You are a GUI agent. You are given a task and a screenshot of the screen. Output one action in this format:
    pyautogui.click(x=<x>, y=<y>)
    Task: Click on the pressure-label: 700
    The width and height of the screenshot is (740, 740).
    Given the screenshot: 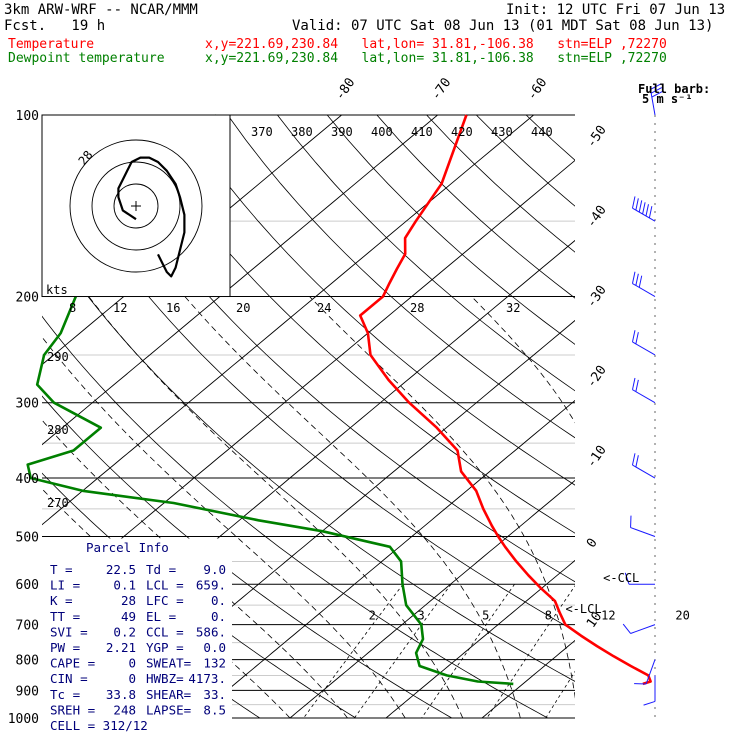 What is the action you would take?
    pyautogui.click(x=27, y=626)
    